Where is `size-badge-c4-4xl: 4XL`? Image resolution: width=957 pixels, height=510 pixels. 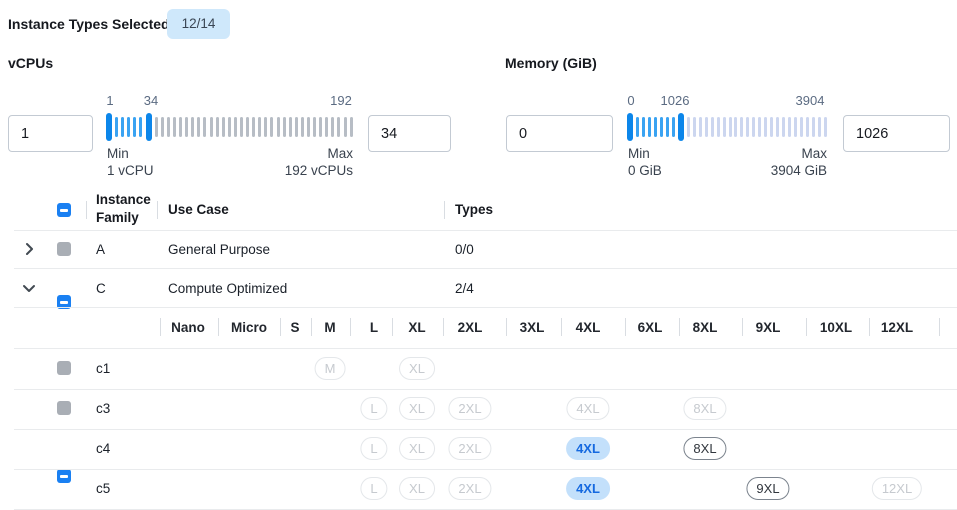 size-badge-c4-4xl: 4XL is located at coordinates (588, 448).